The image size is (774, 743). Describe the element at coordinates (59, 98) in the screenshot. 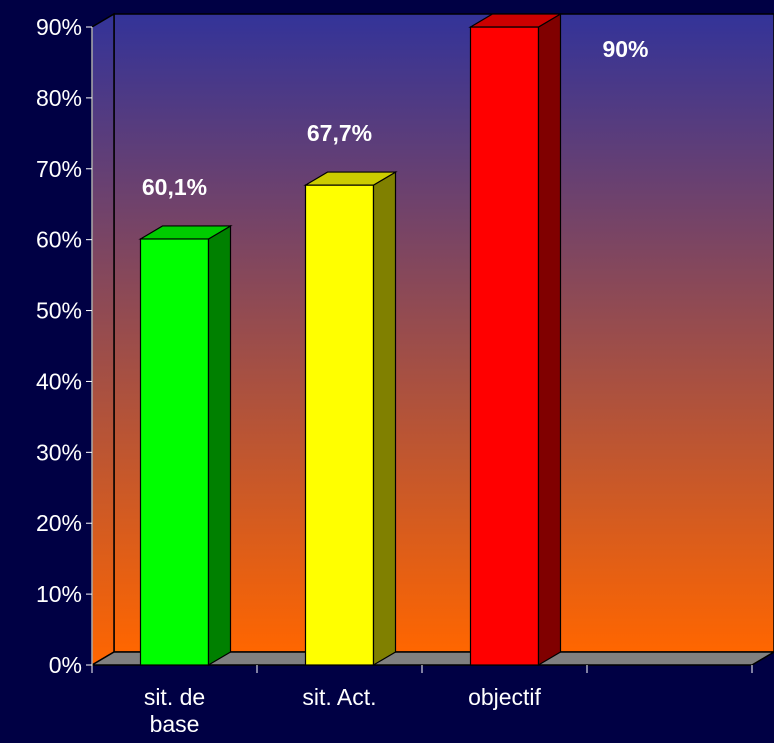

I see `y-tick-label: 80%` at that location.